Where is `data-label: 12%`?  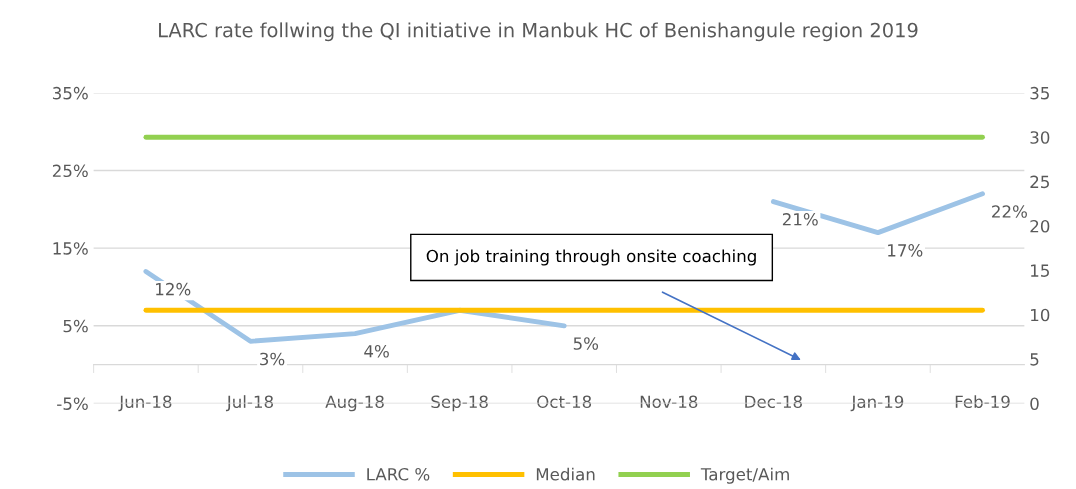
data-label: 12% is located at coordinates (173, 289).